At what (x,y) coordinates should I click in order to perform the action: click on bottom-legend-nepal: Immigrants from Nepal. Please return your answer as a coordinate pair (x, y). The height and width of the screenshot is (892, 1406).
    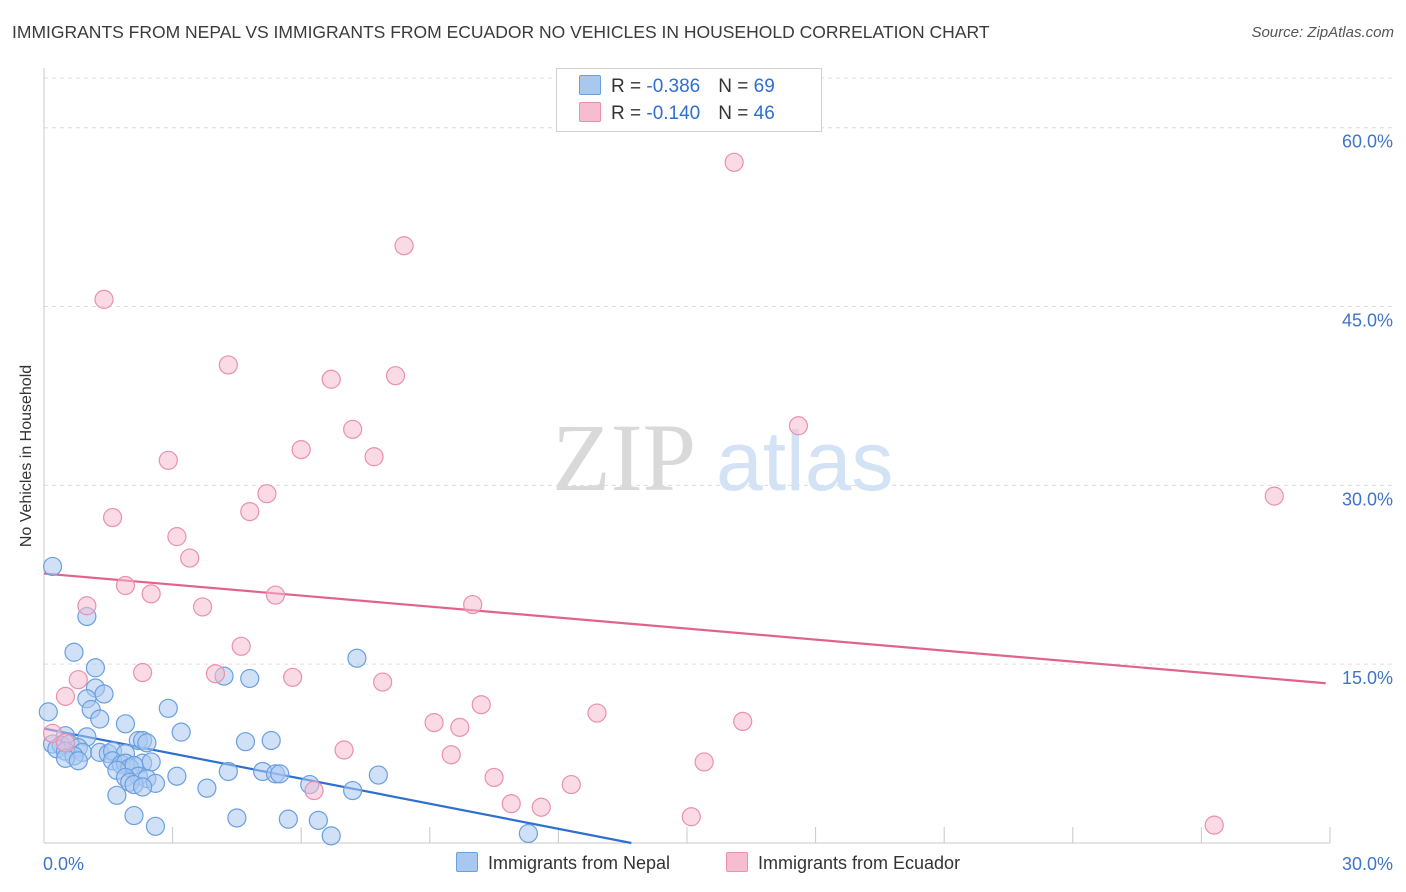
    Looking at the image, I should click on (563, 863).